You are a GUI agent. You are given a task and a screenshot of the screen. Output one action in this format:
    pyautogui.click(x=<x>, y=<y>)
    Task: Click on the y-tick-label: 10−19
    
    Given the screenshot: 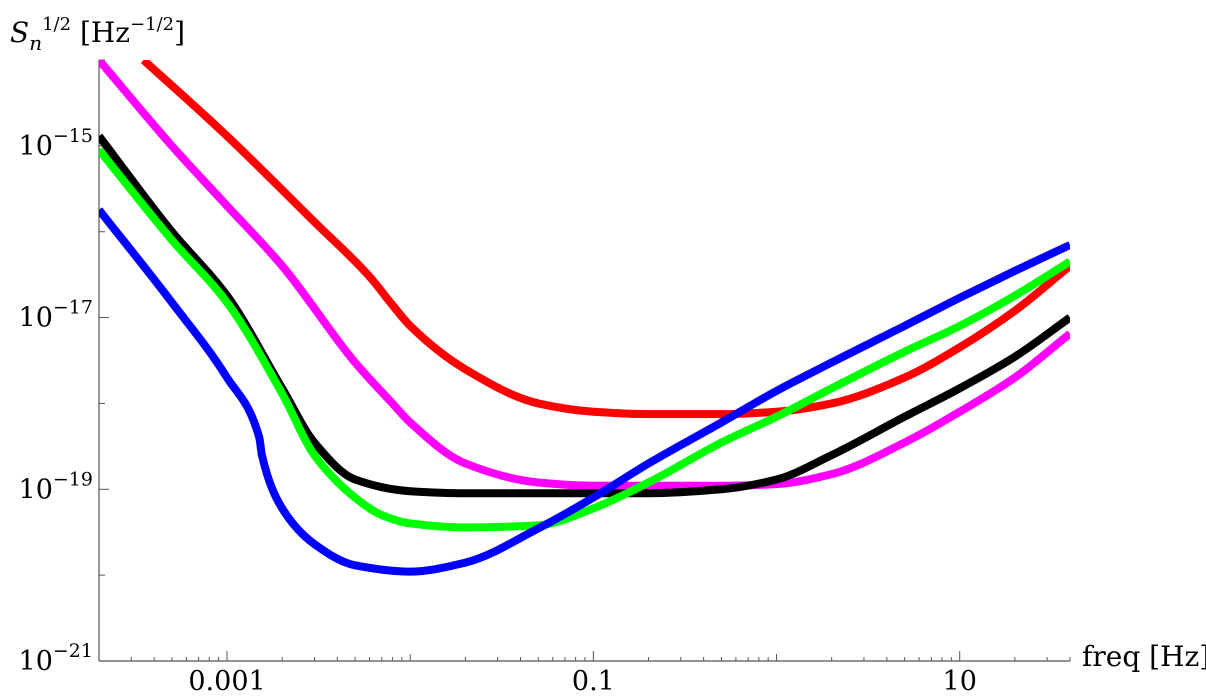 What is the action you would take?
    pyautogui.click(x=56, y=486)
    